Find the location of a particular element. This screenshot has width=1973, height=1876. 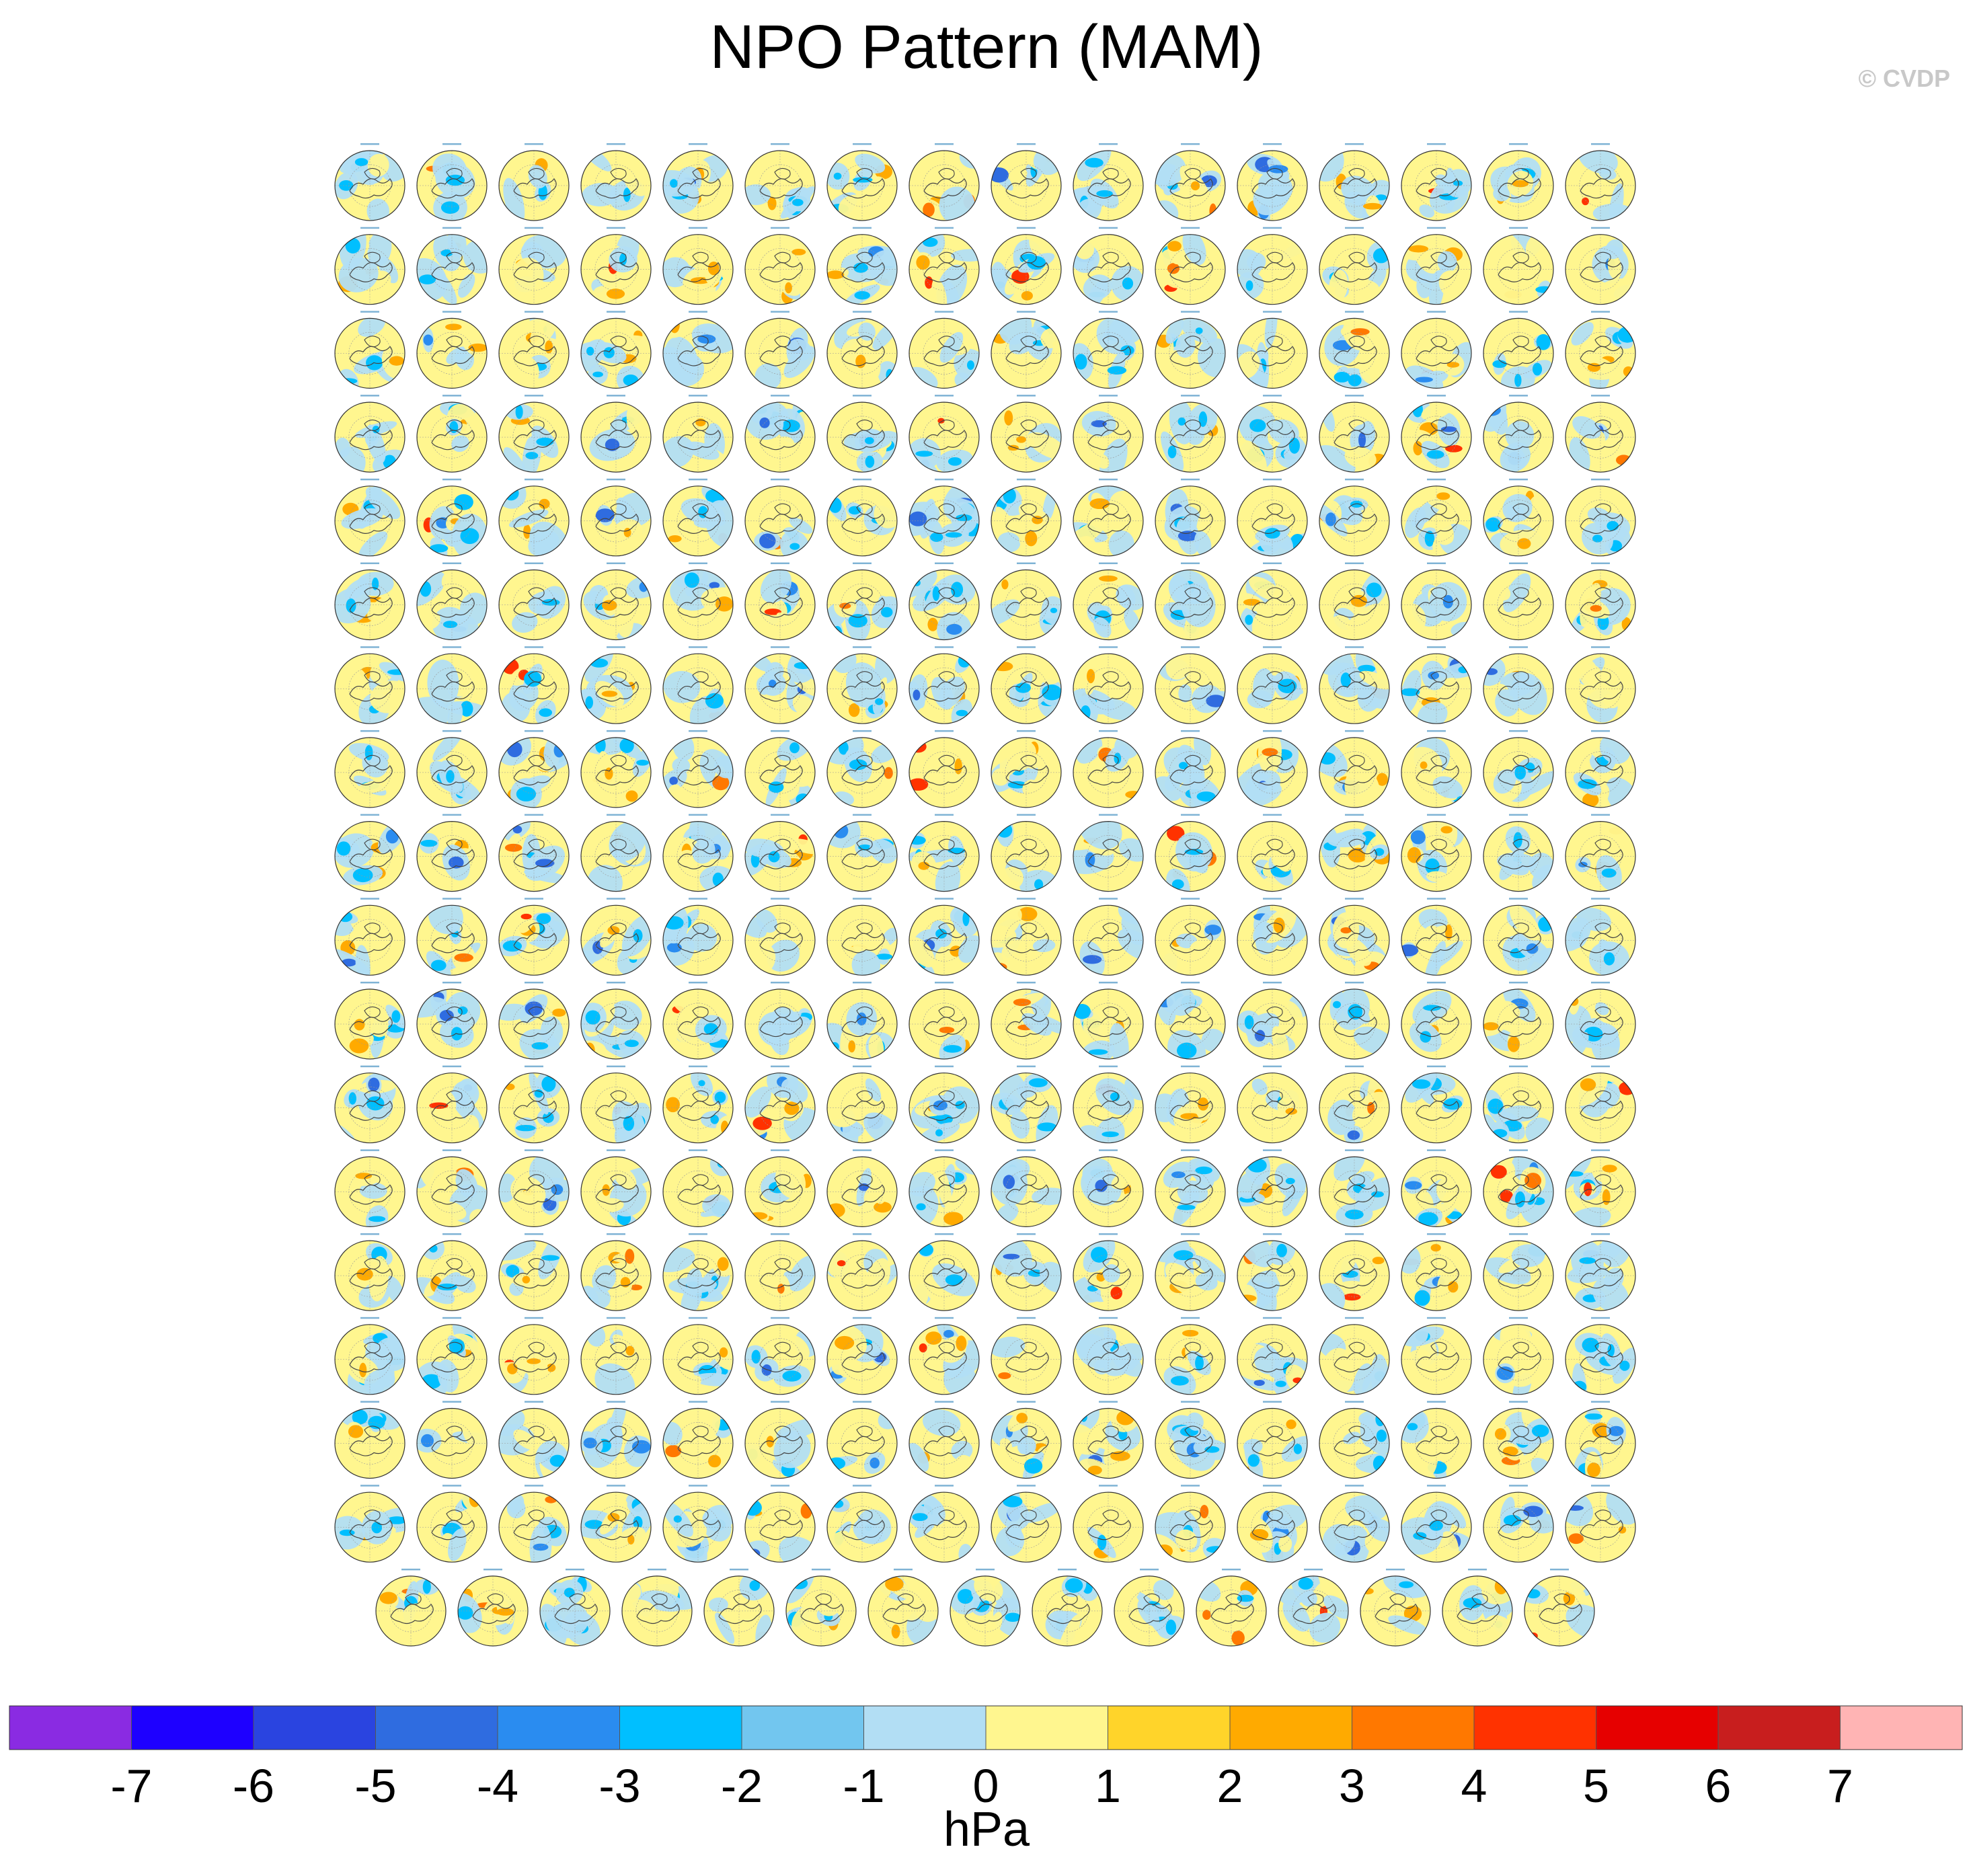

chart-title: NPO Pattern (MAM) is located at coordinates (986, 47).